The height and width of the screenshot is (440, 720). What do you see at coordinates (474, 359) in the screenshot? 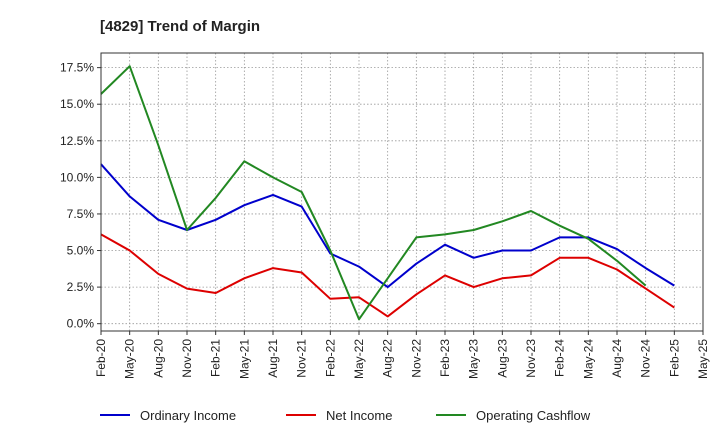
I see `x-tick-label: May-23` at bounding box center [474, 359].